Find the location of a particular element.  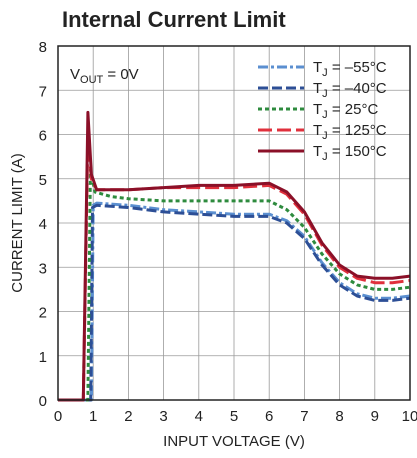

y-axis-label: CURRENT LIMIT (A) is located at coordinates (17, 222).